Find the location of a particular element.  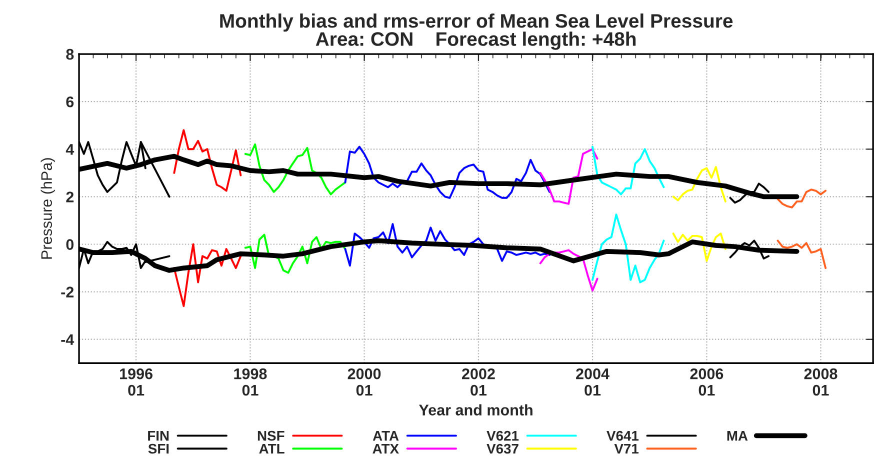

x-axis-title: Year and month is located at coordinates (475, 410).